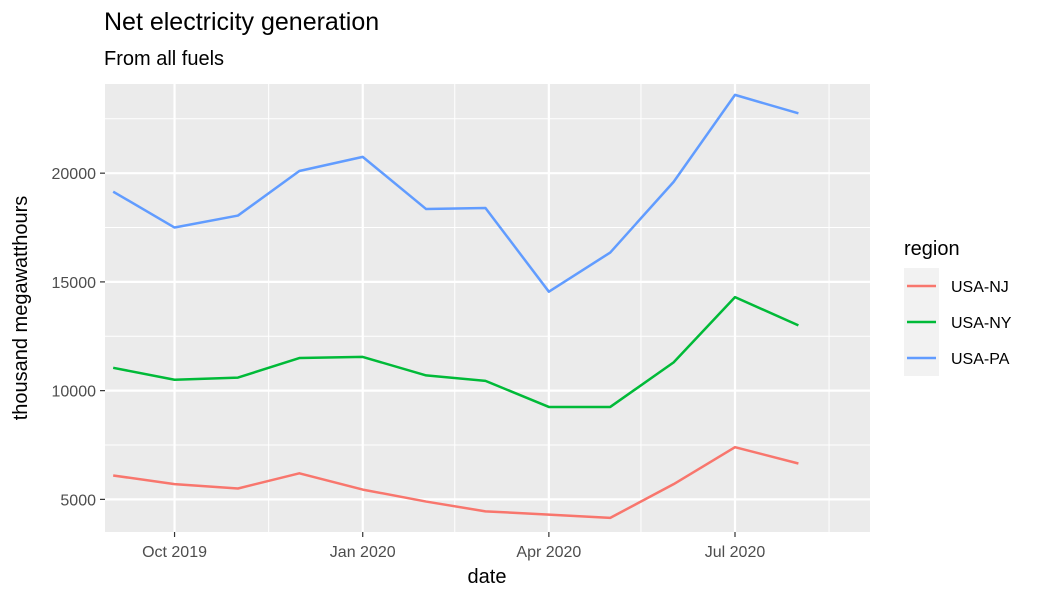  I want to click on legend: region USA-NJ USA-NY USA-PA, so click(958, 307).